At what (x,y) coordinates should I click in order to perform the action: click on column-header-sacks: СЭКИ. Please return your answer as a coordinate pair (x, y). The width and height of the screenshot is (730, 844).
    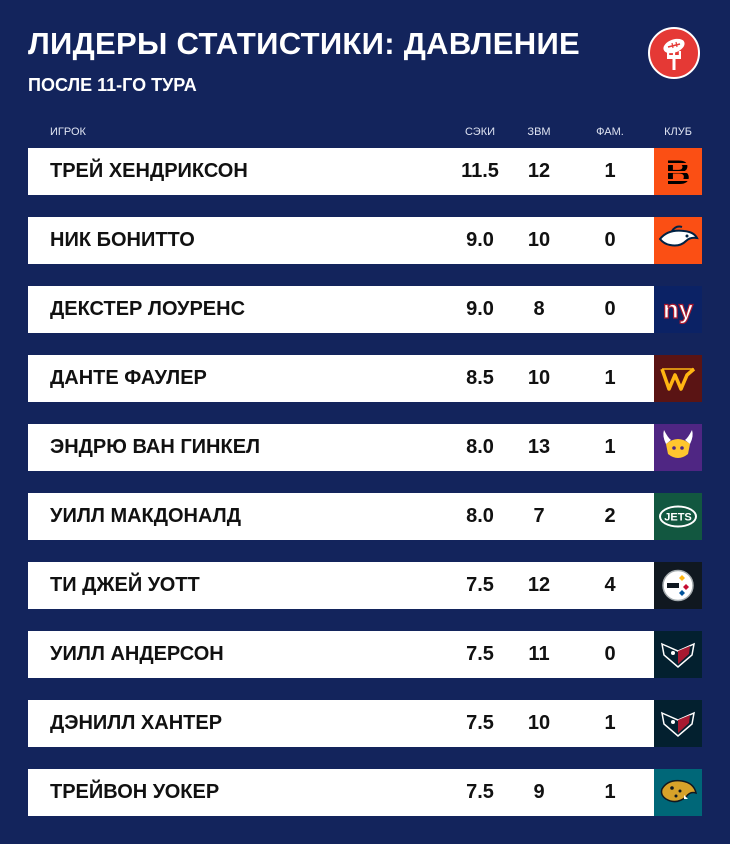
    Looking at the image, I should click on (480, 132).